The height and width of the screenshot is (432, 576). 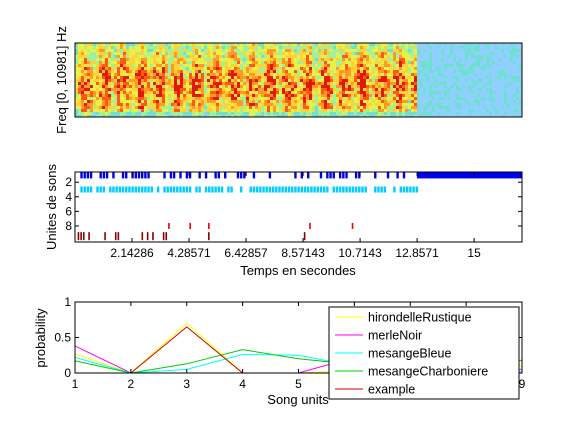 What do you see at coordinates (375, 189) in the screenshot?
I see `unit-mark` at bounding box center [375, 189].